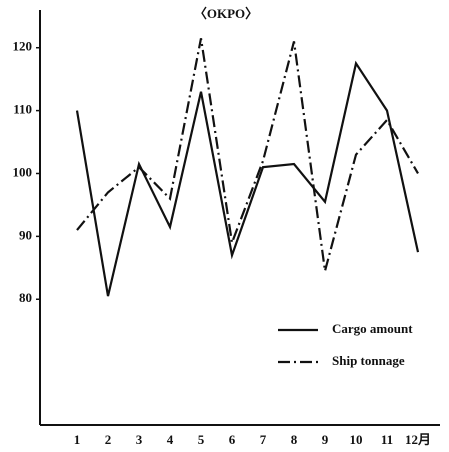 The height and width of the screenshot is (452, 449). Describe the element at coordinates (226, 13) in the screenshot. I see `chart-title: 〈OKPO〉` at that location.